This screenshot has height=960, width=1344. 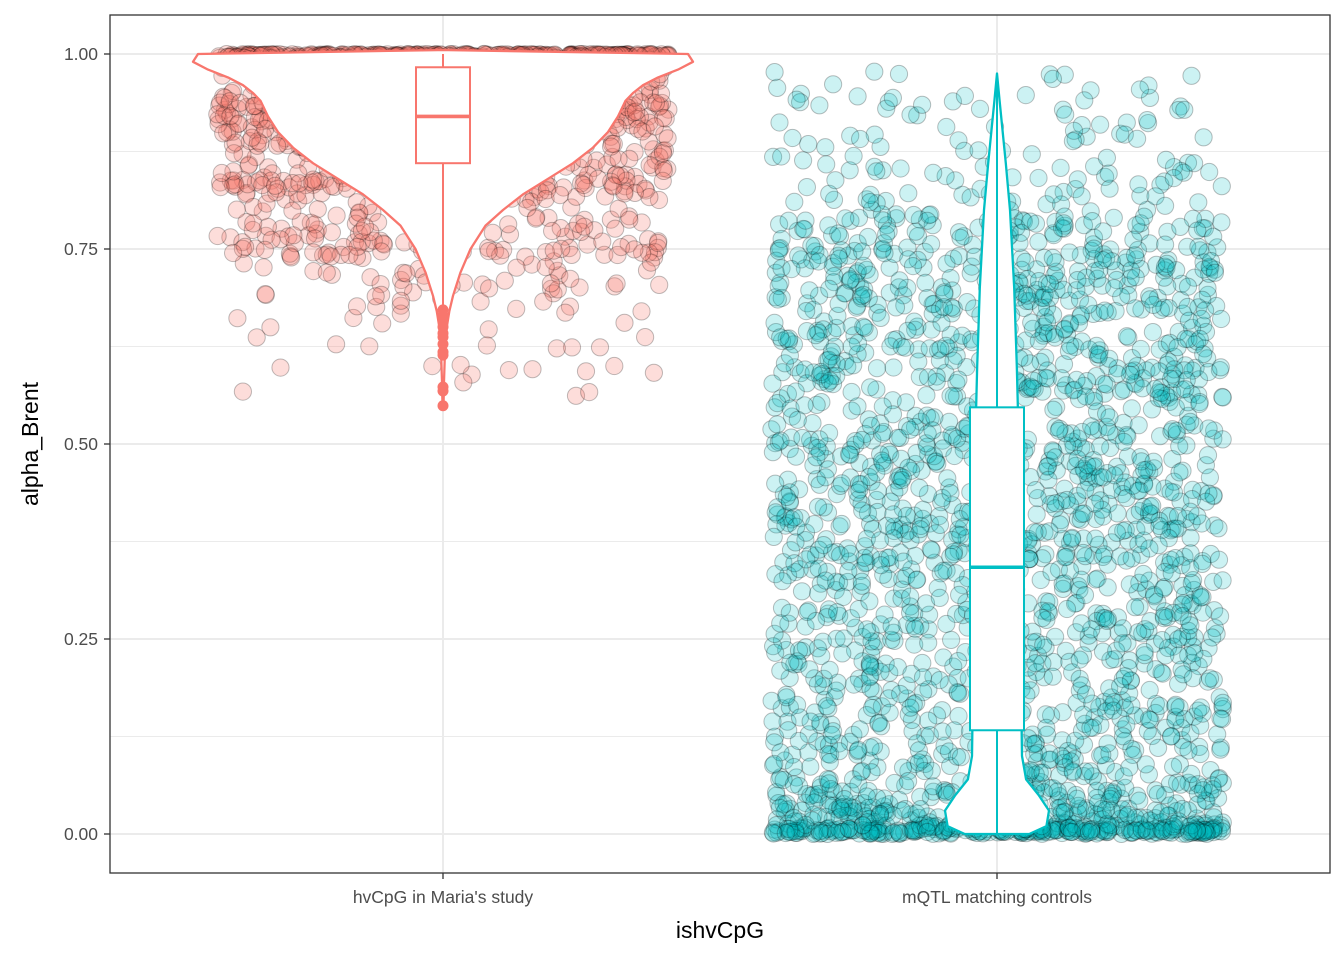 I want to click on y-tick-label: 0.25, so click(x=81, y=639).